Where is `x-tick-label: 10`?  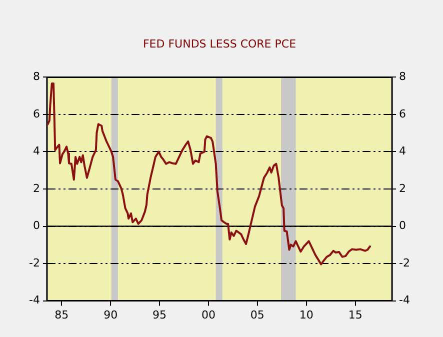 x-tick-label: 10 is located at coordinates (306, 315).